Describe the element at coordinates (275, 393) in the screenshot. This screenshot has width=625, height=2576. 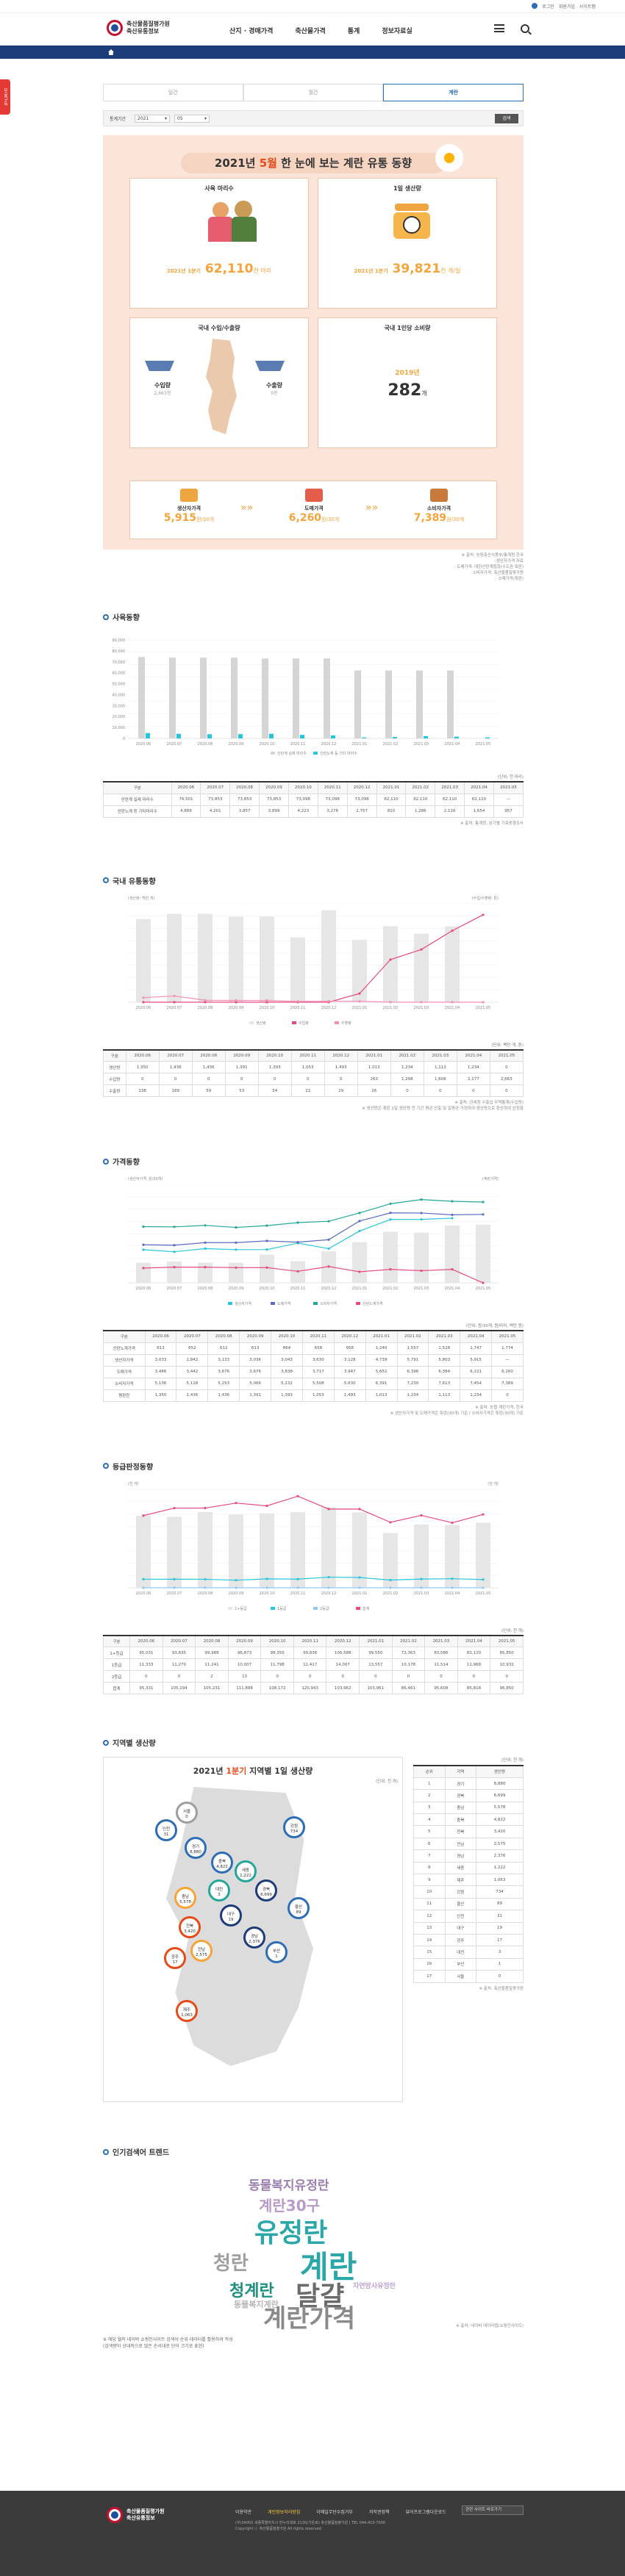
I see `export-value: 0천` at that location.